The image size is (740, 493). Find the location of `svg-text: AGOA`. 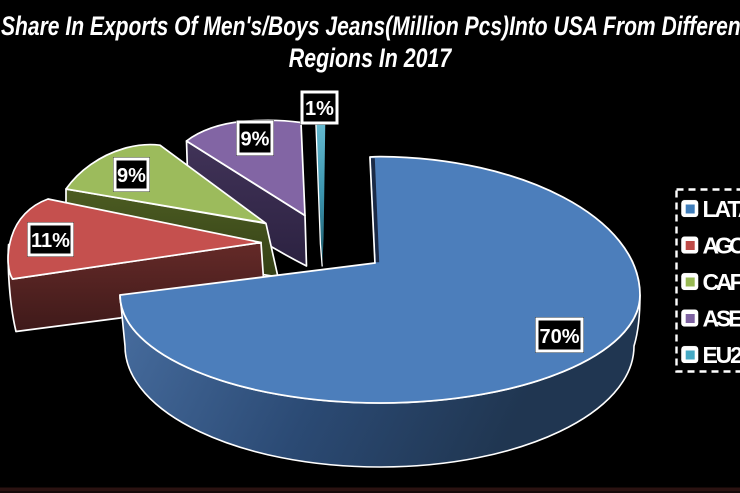

svg-text: AGOA is located at coordinates (721, 245).